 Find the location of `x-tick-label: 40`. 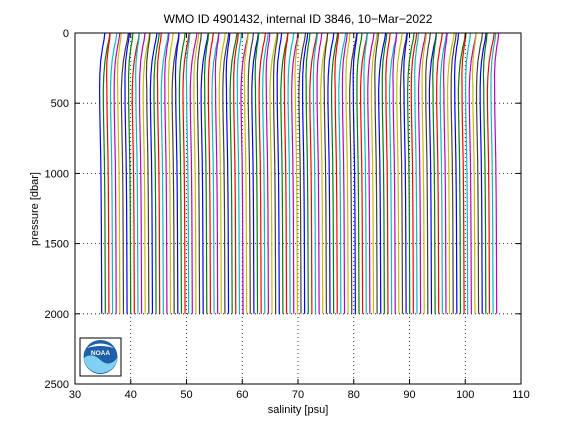

x-tick-label: 40 is located at coordinates (131, 395).